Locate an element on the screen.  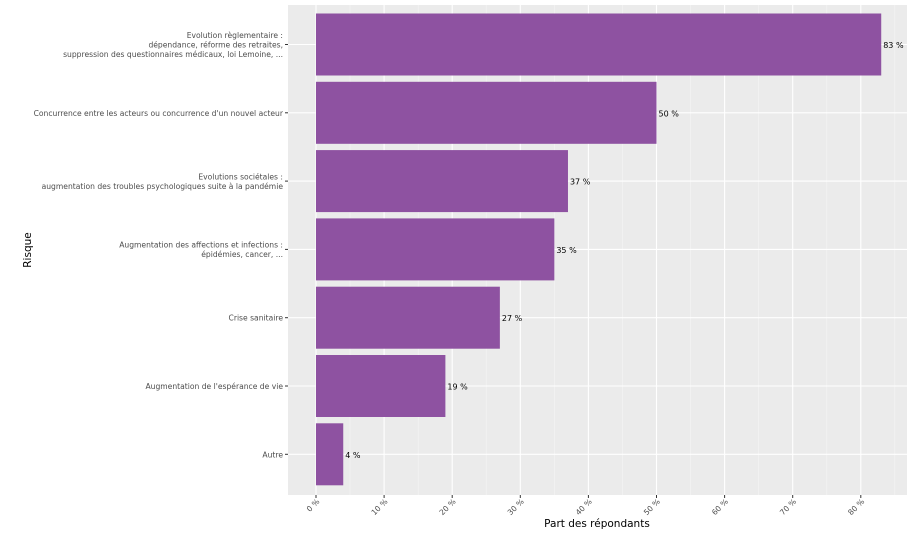
x-axis-ticks: 0 % 10 % 20 % 30 % 40 % 50 % 60 % 70 % 80 % is located at coordinates (585, 506).